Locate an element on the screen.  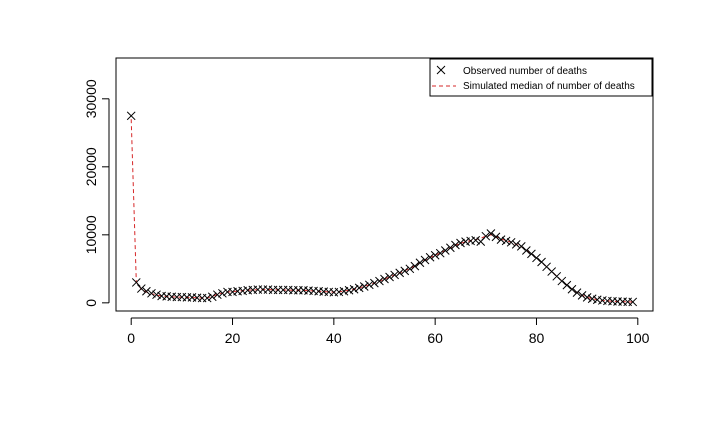
x-tick-label: 80 is located at coordinates (537, 338).